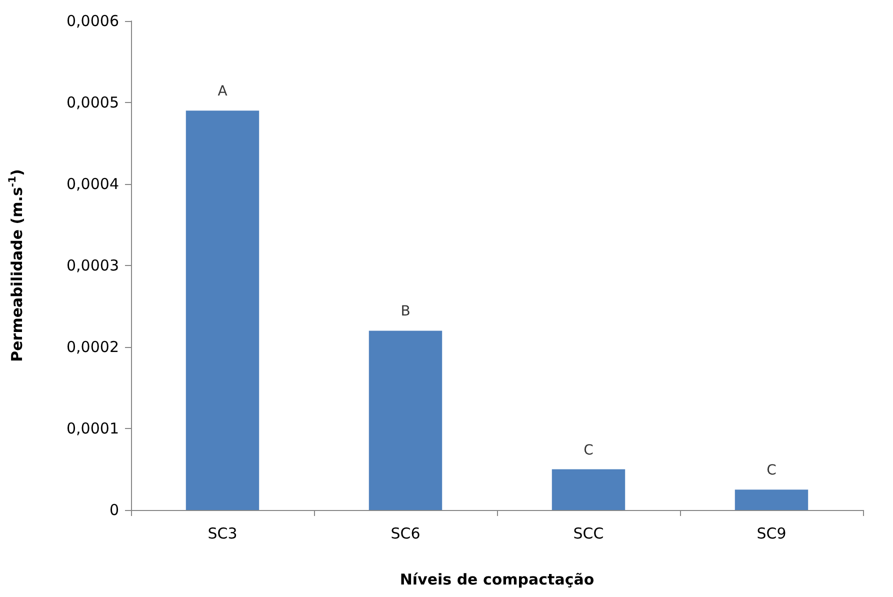 The image size is (893, 597). What do you see at coordinates (114, 510) in the screenshot?
I see `y-tick-label: 0` at bounding box center [114, 510].